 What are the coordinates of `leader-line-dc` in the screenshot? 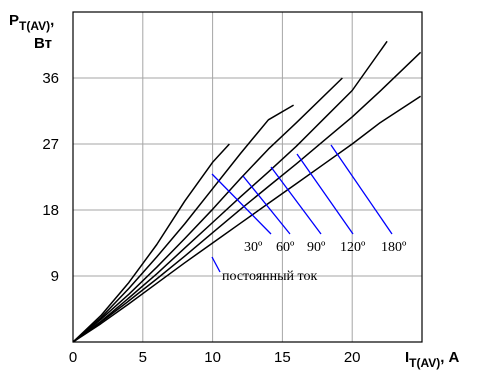 It's located at (216, 264).